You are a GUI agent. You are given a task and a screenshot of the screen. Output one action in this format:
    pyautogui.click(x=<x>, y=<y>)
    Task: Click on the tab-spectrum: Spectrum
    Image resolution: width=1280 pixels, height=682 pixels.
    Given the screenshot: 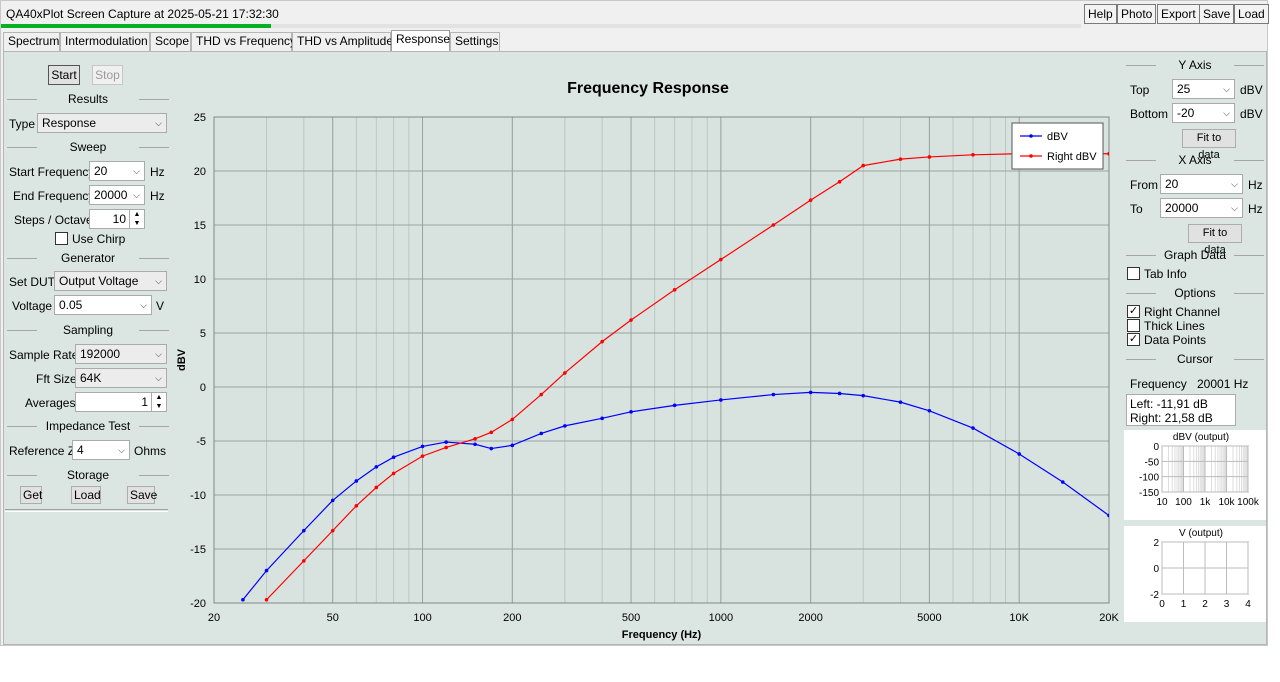 What is the action you would take?
    pyautogui.click(x=31, y=41)
    